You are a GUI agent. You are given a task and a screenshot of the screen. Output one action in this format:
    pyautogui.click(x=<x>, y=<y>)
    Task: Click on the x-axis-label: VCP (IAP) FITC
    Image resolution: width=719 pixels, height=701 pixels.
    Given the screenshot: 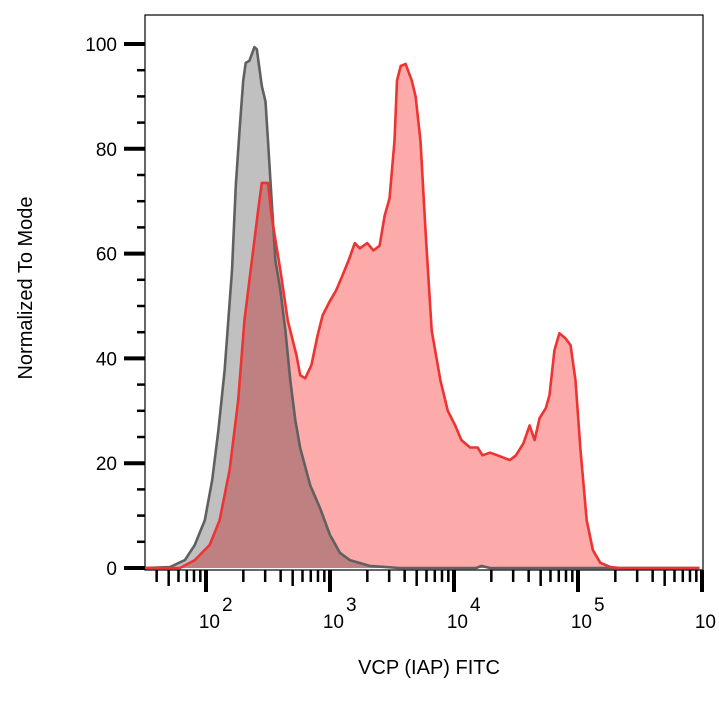 What is the action you would take?
    pyautogui.click(x=429, y=668)
    